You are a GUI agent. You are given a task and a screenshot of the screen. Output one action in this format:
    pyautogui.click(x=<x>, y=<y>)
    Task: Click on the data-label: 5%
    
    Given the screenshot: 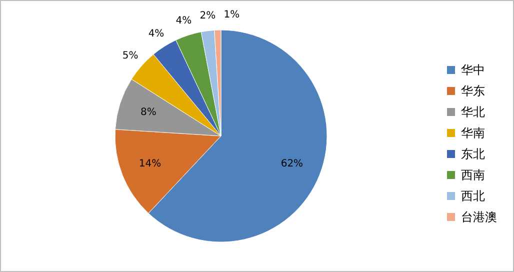 What is the action you would take?
    pyautogui.click(x=130, y=56)
    